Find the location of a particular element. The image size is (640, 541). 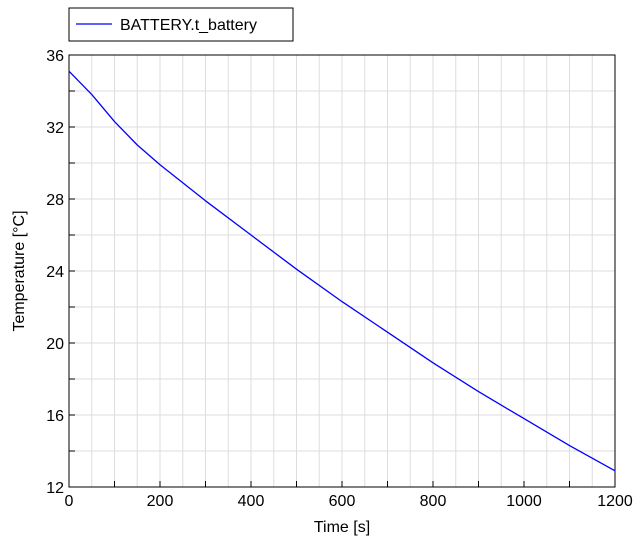

y-axis-title: Temperature [°C] is located at coordinates (19, 270).